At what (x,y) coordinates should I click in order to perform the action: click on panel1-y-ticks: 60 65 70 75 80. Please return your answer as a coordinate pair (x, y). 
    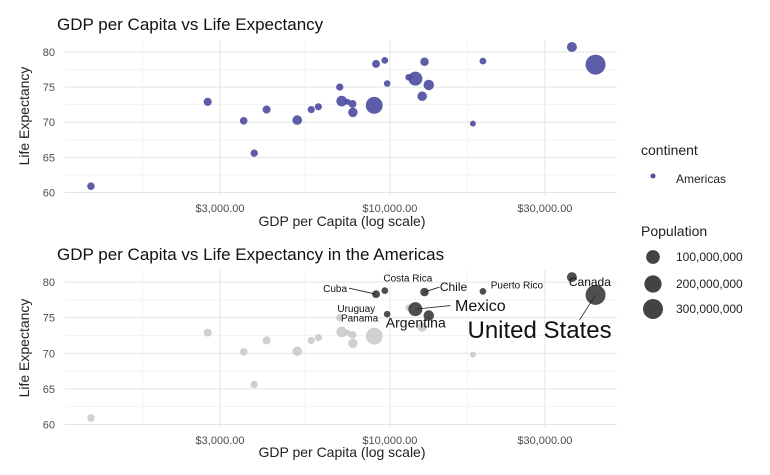
    Looking at the image, I should click on (49, 123).